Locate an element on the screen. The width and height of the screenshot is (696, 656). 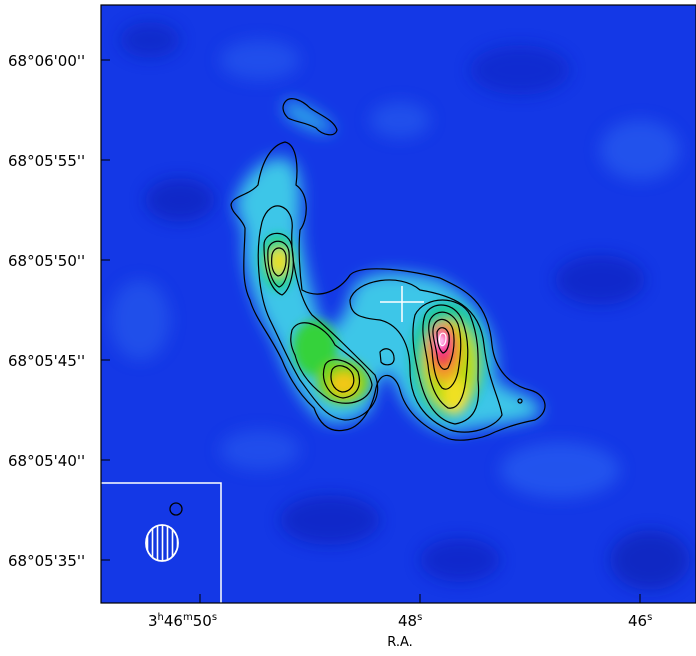
contour-blob-top is located at coordinates (310, 117).